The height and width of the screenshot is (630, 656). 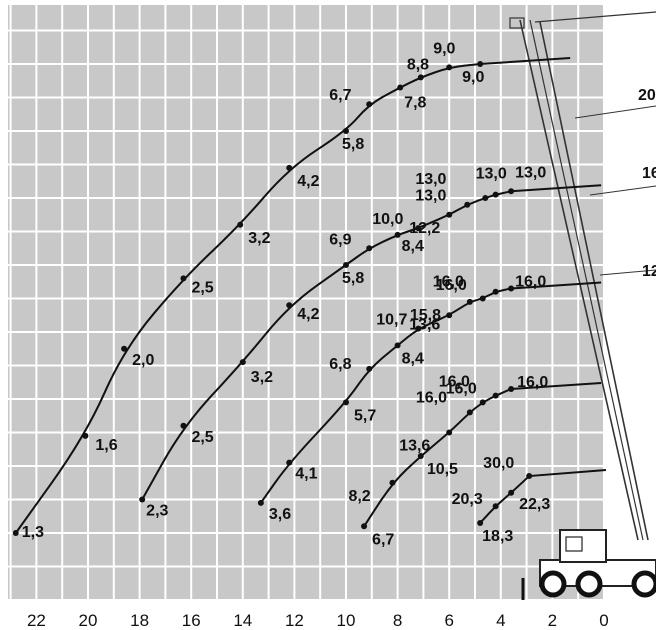 What do you see at coordinates (340, 239) in the screenshot?
I see `load-label: 6,9` at bounding box center [340, 239].